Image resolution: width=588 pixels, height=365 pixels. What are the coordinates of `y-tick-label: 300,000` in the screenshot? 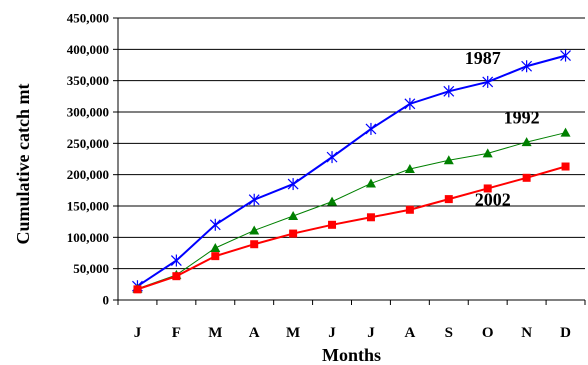 It's located at (88, 112).